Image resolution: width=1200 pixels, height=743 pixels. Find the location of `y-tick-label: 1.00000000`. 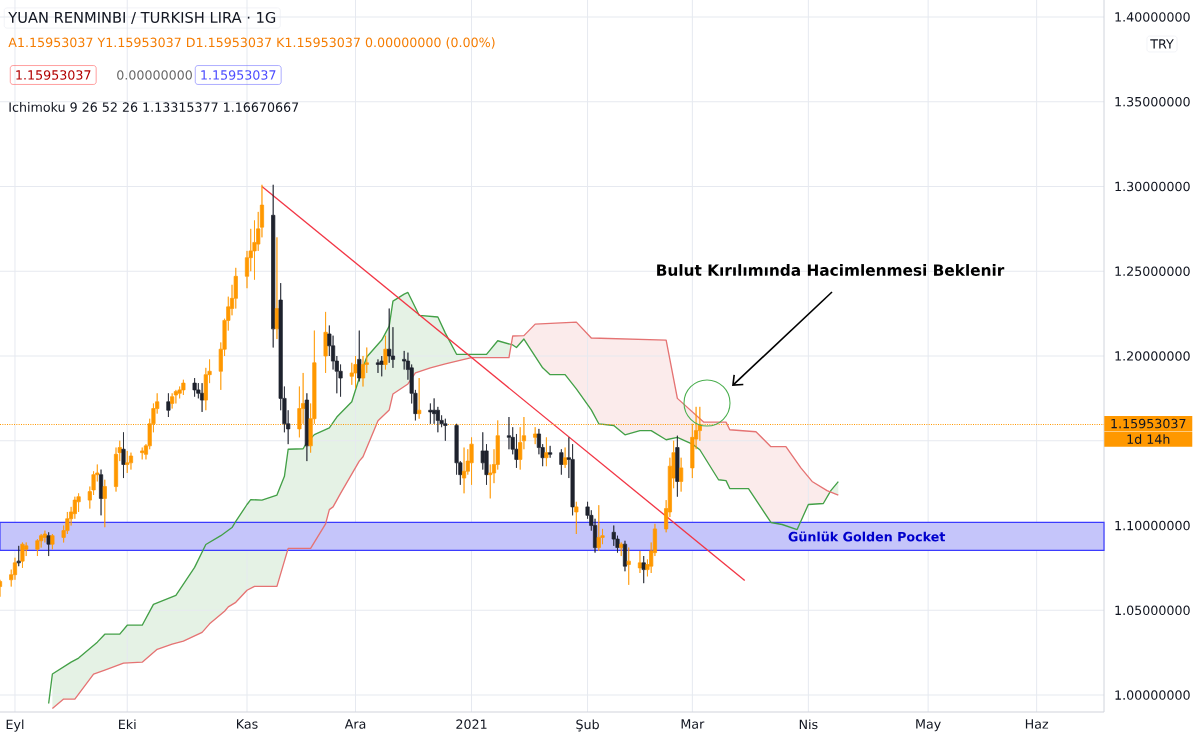

y-tick-label: 1.00000000 is located at coordinates (1152, 695).